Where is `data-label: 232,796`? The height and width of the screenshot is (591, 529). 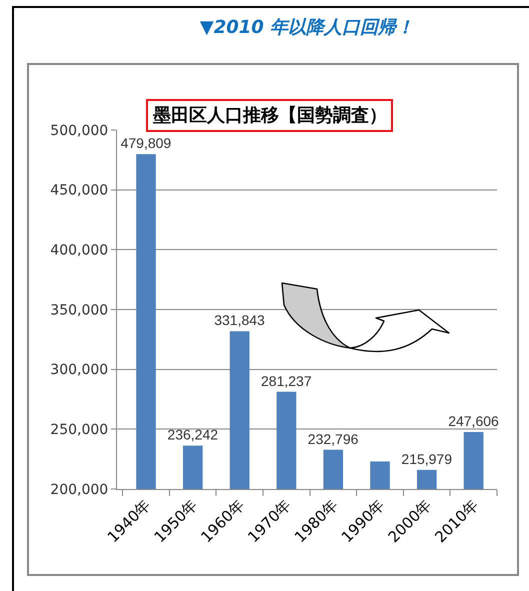 data-label: 232,796 is located at coordinates (333, 438).